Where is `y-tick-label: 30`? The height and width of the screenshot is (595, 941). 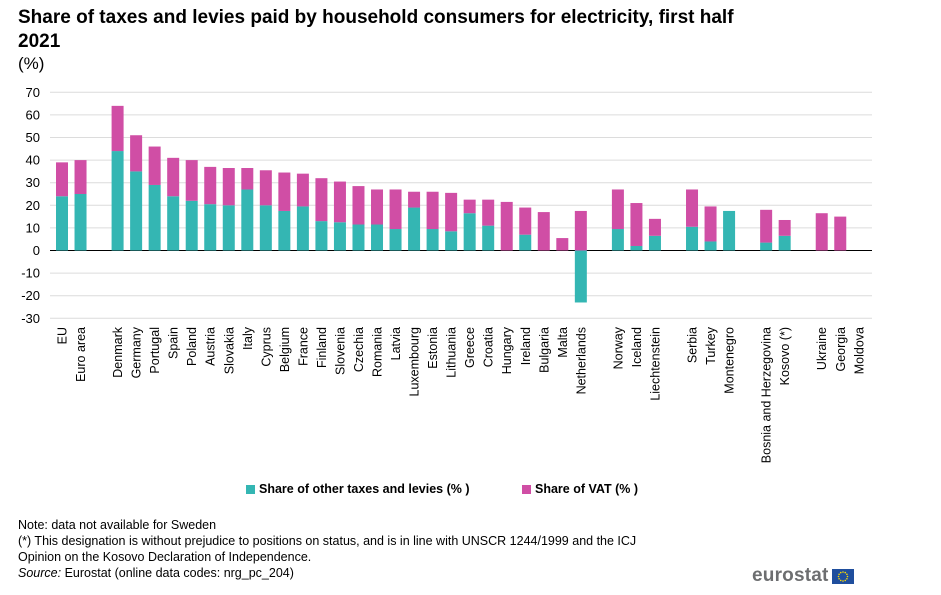 y-tick-label: 30 is located at coordinates (33, 182).